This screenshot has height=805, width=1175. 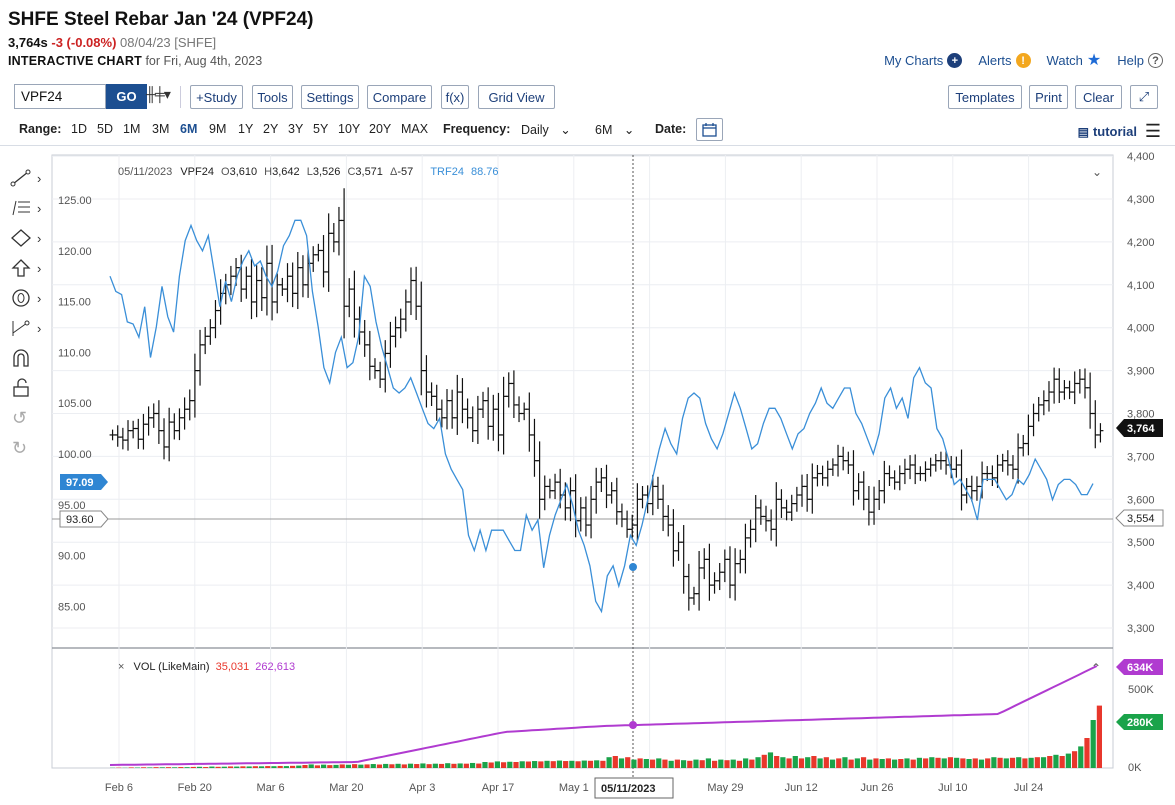 I want to click on range-1d: 1D, so click(x=79, y=129).